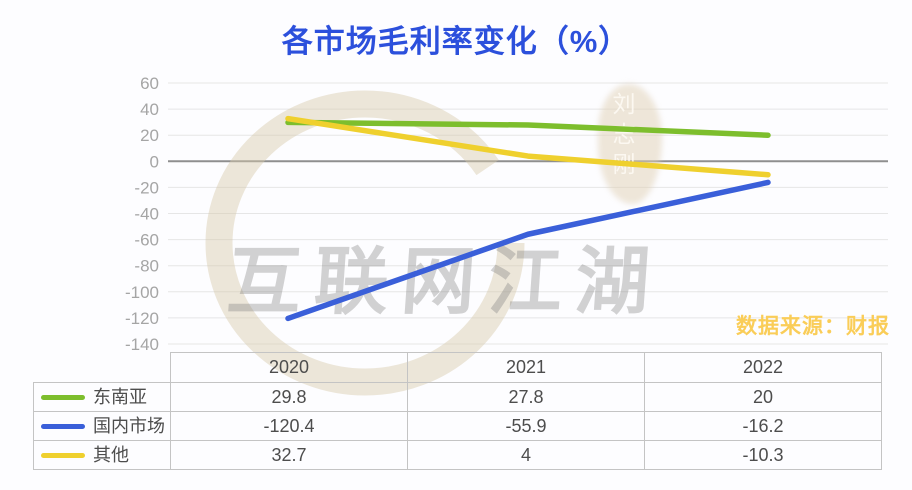 The width and height of the screenshot is (912, 490). Describe the element at coordinates (763, 397) in the screenshot. I see `table-cell: 20` at that location.